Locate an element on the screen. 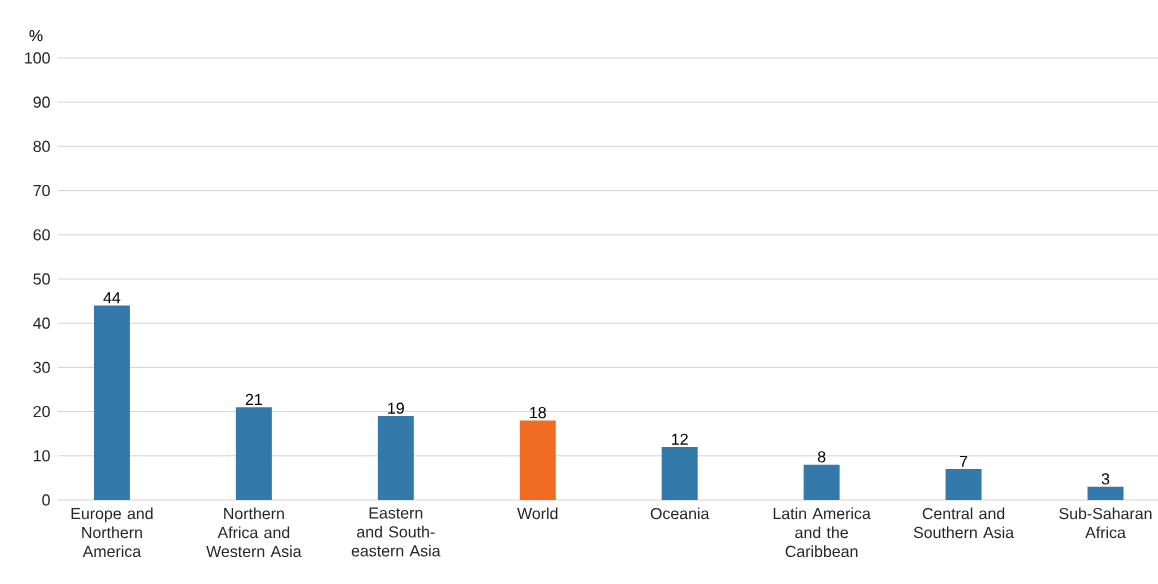  x-tick-label: Eastern and South-eastern Asia is located at coordinates (396, 532).